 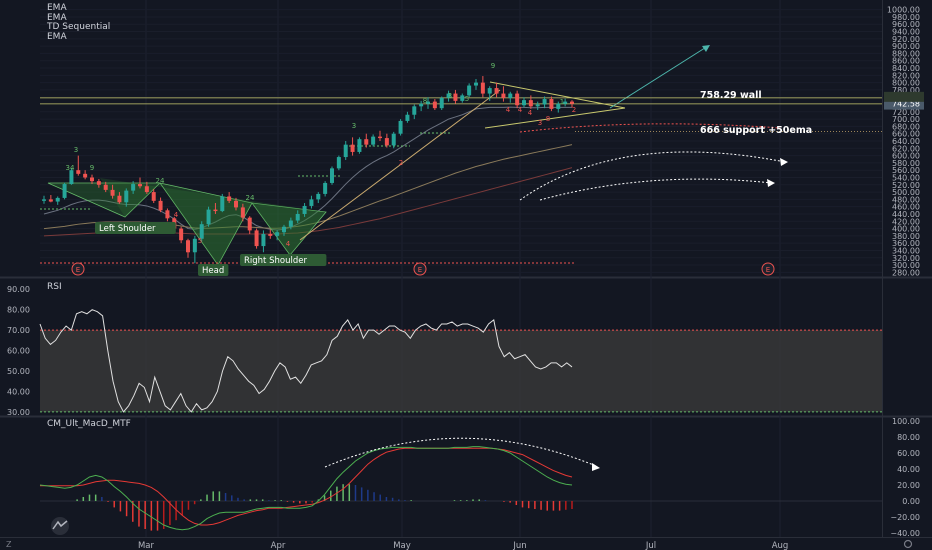 I want to click on td-count-label: 1, so click(x=562, y=102).